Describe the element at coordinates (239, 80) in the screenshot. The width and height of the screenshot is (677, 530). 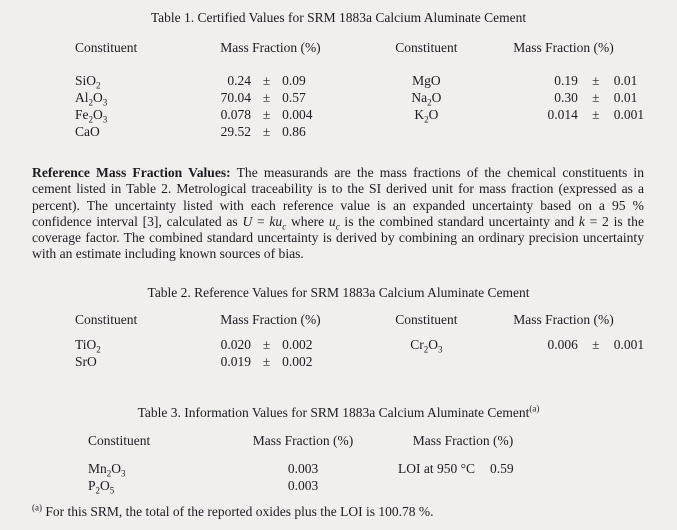
I see `value-cell: 0.24` at that location.